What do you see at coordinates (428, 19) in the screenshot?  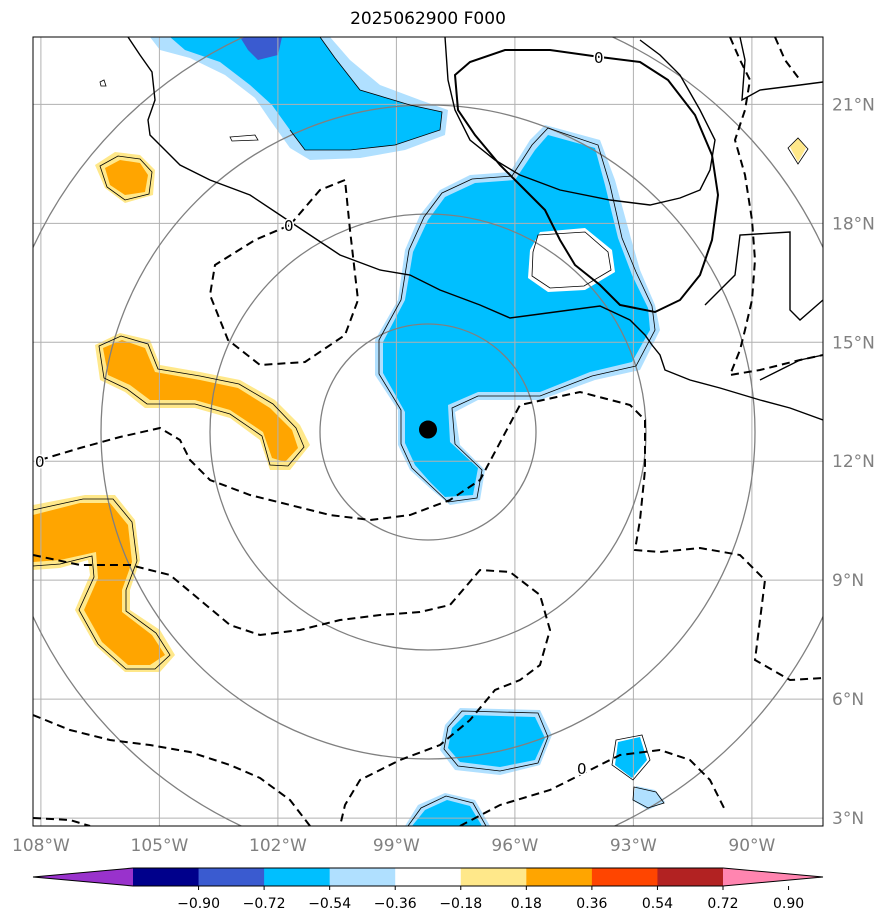 I see `map-title: 2025062900 F000` at bounding box center [428, 19].